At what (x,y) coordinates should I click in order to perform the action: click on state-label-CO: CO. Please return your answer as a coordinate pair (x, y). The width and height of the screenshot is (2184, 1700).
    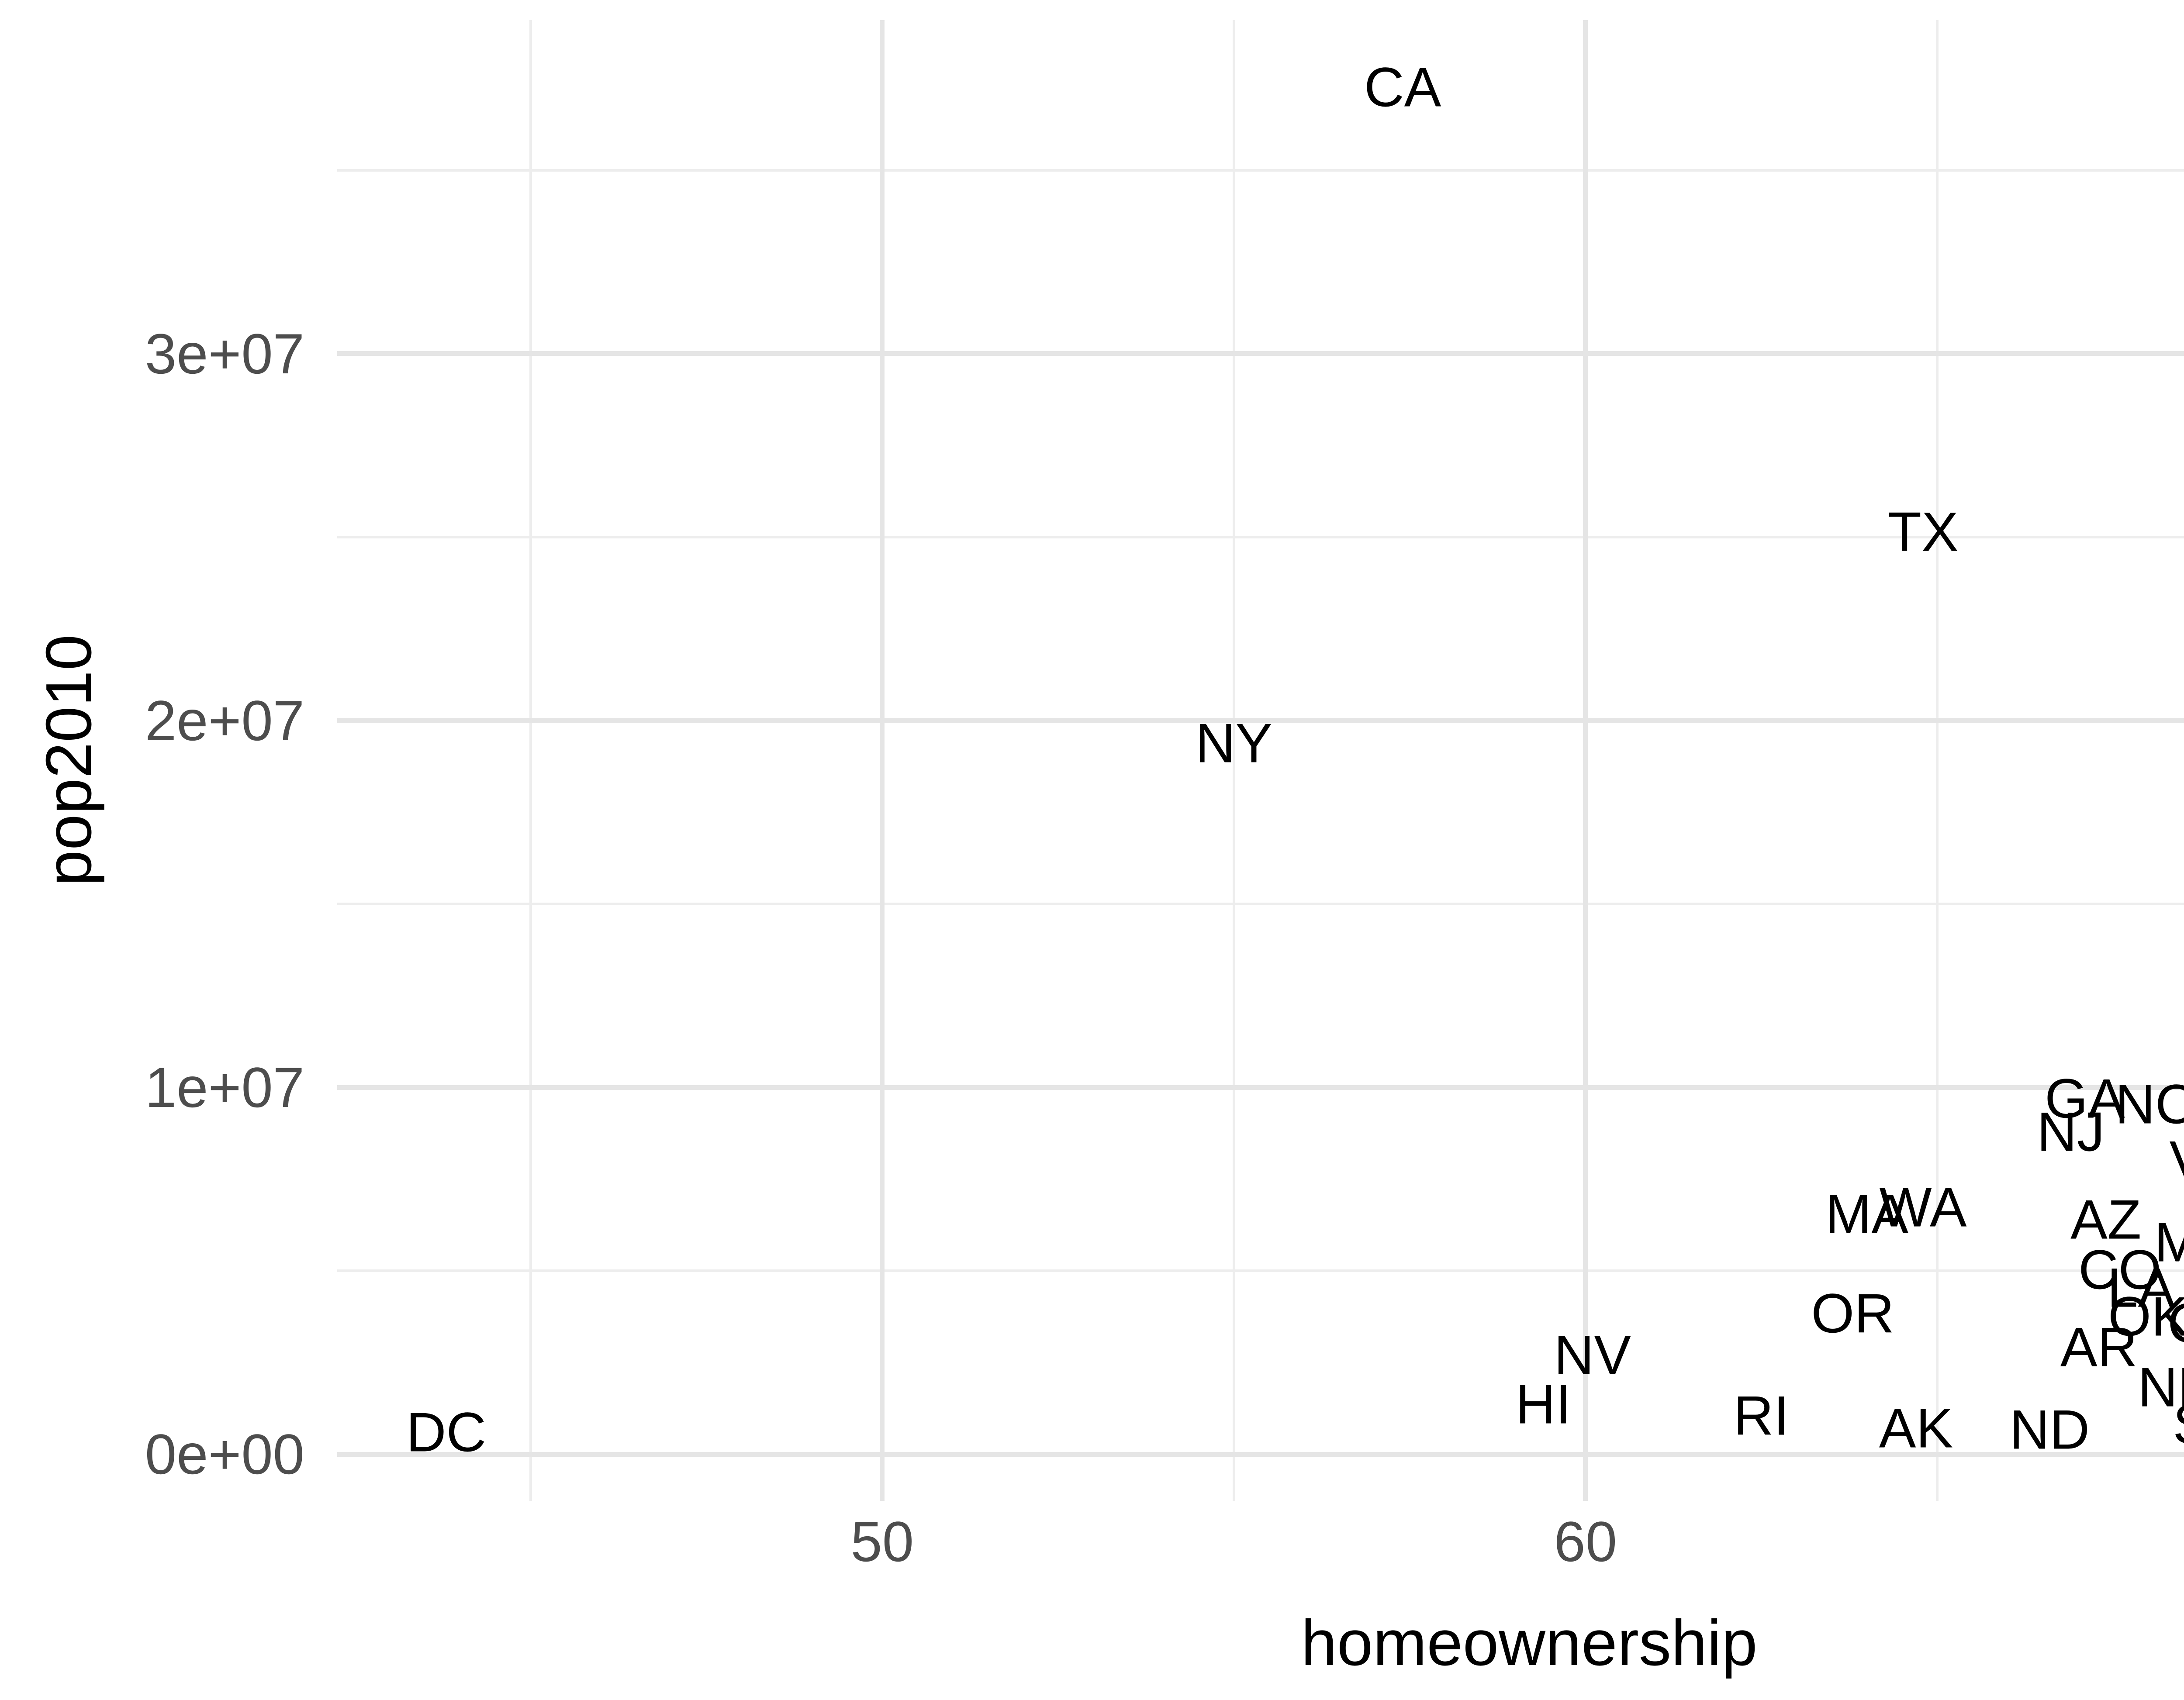
    Looking at the image, I should click on (2120, 1270).